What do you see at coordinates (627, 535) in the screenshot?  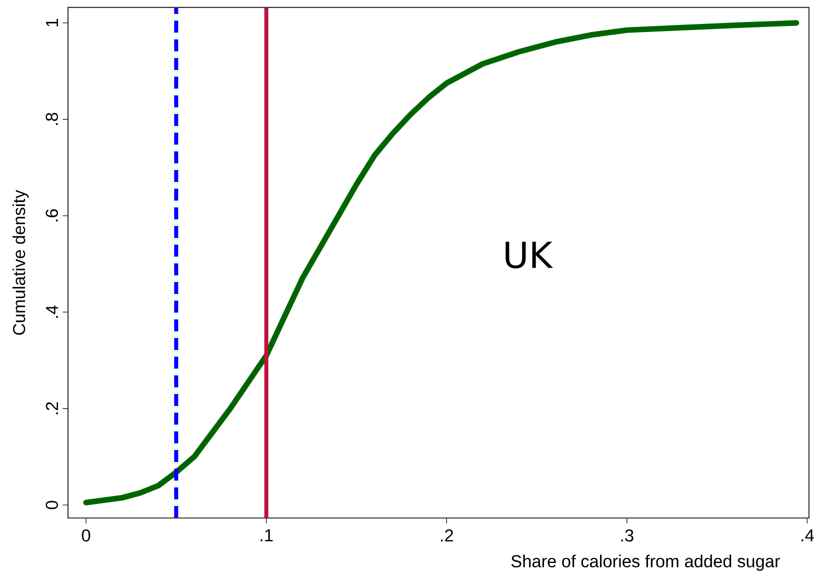 I see `x-tick-label: .3` at bounding box center [627, 535].